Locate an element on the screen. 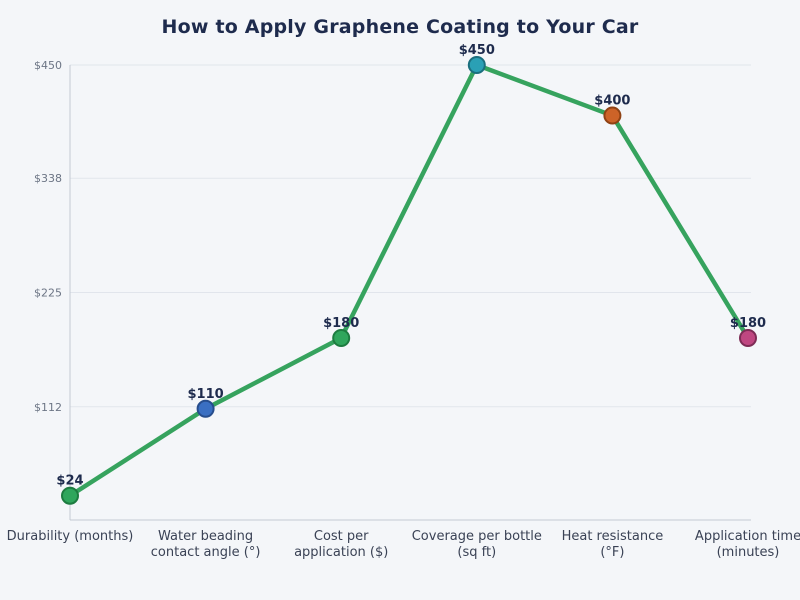 This screenshot has width=800, height=600. x-axis-label: Heat resistance (°F) is located at coordinates (613, 544).